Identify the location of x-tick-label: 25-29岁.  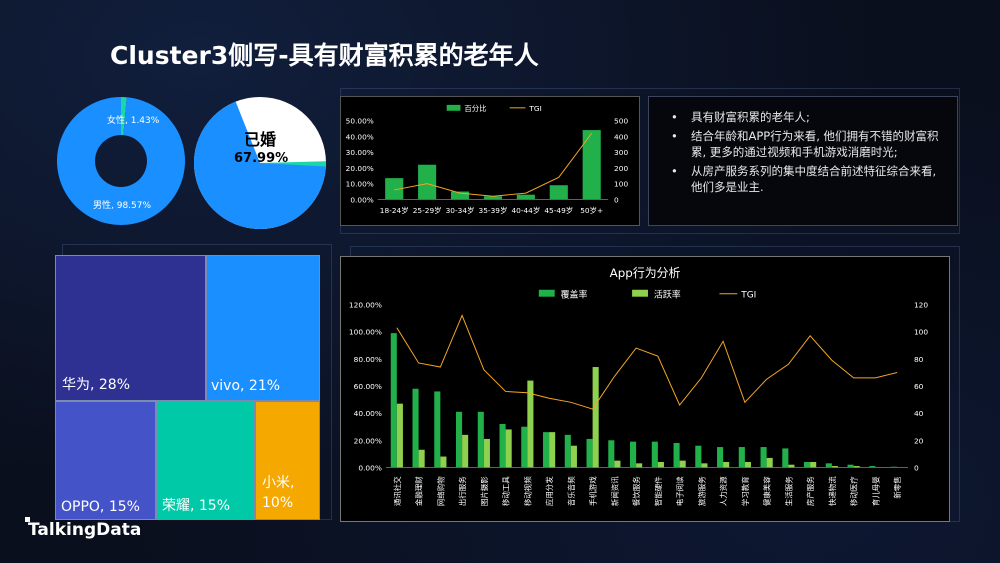
(427, 210).